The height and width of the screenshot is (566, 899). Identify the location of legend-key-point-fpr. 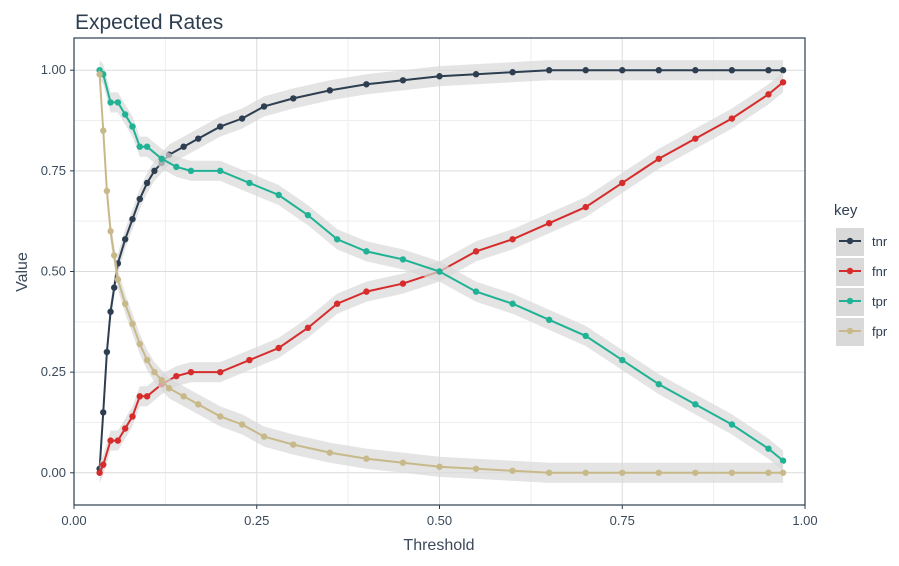
(850, 331).